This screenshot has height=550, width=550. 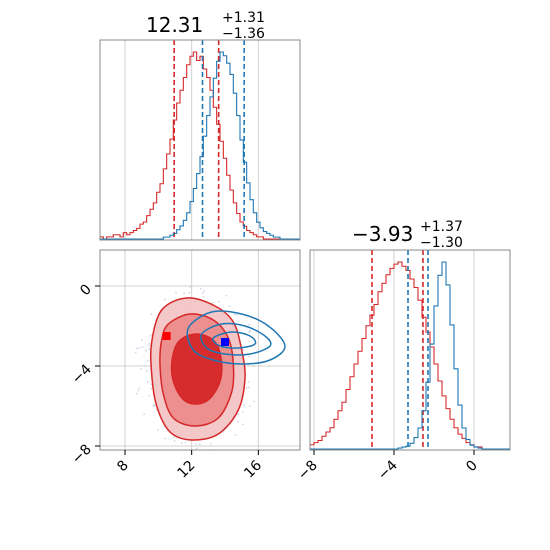 I want to click on title-main-right: −3.93, so click(x=382, y=234).